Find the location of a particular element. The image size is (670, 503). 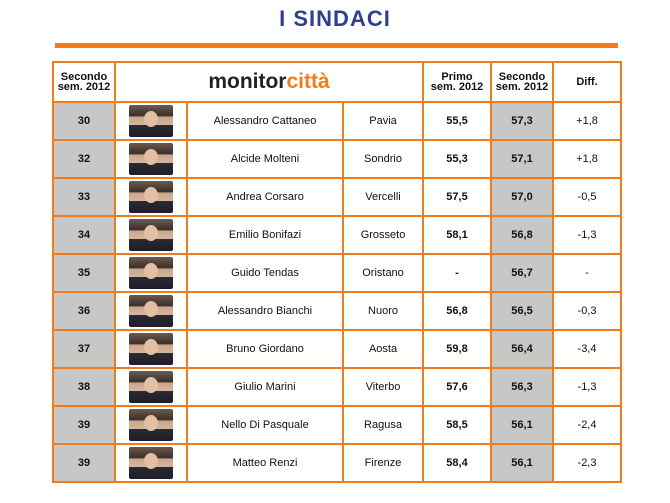

first-semester-score: 56,8 is located at coordinates (457, 311).